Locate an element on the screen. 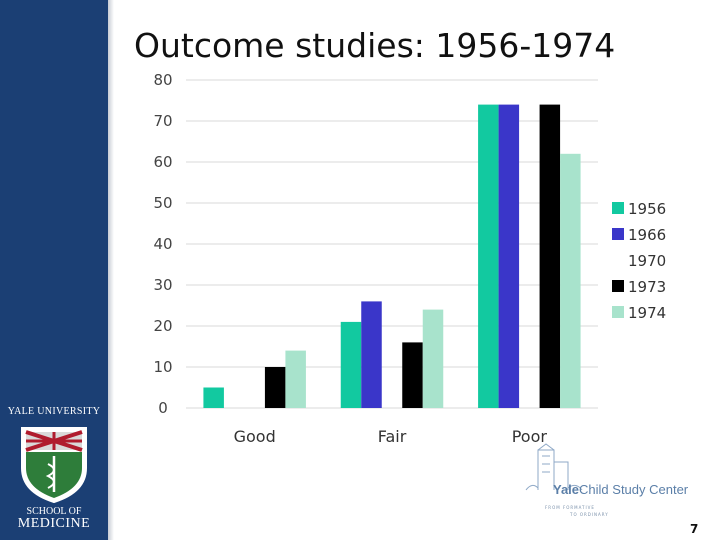  legend-swatch-1973 is located at coordinates (618, 286).